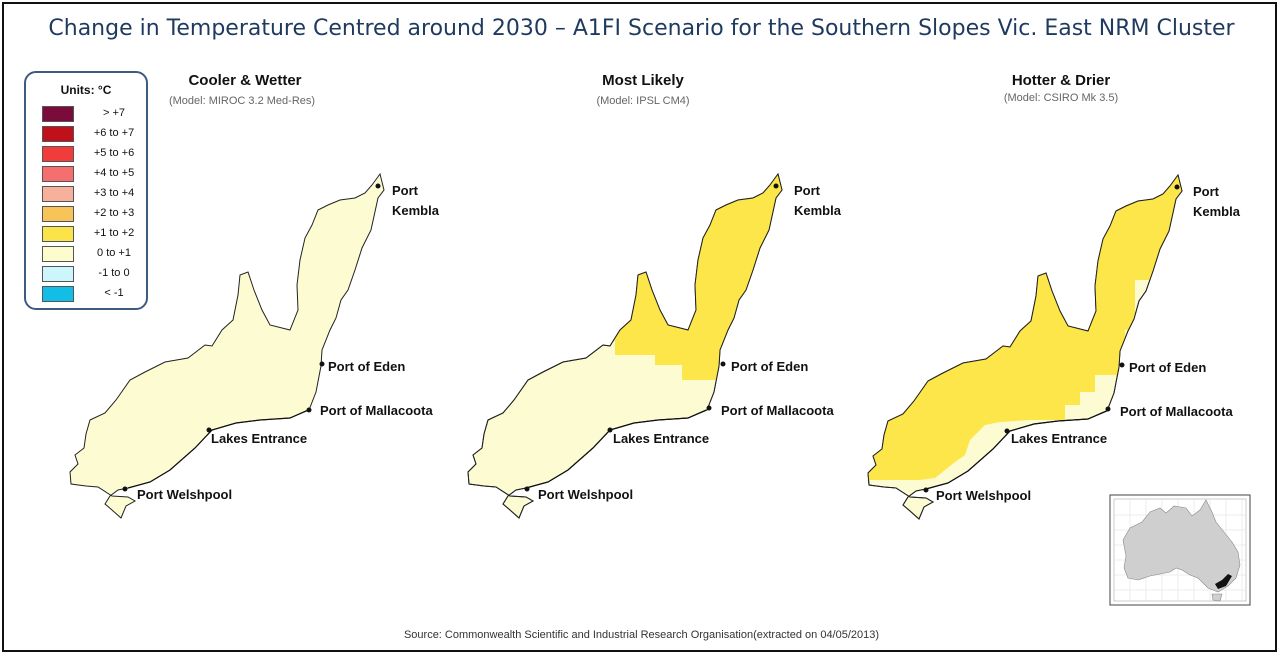  I want to click on map-hotter-drier, so click(1025, 347).